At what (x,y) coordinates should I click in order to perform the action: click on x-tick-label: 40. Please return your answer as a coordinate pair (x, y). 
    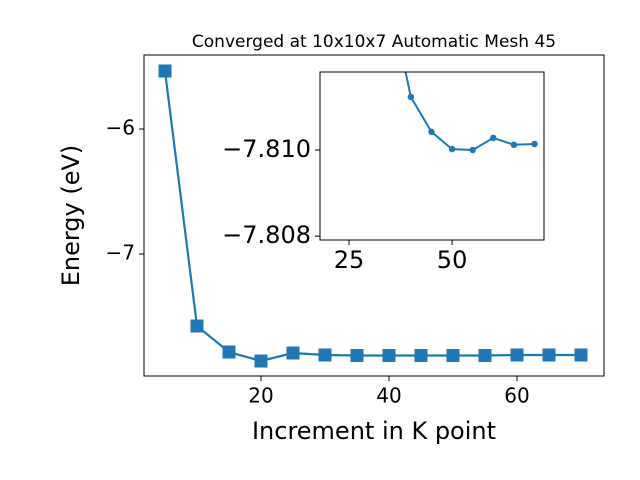
    Looking at the image, I should click on (388, 396).